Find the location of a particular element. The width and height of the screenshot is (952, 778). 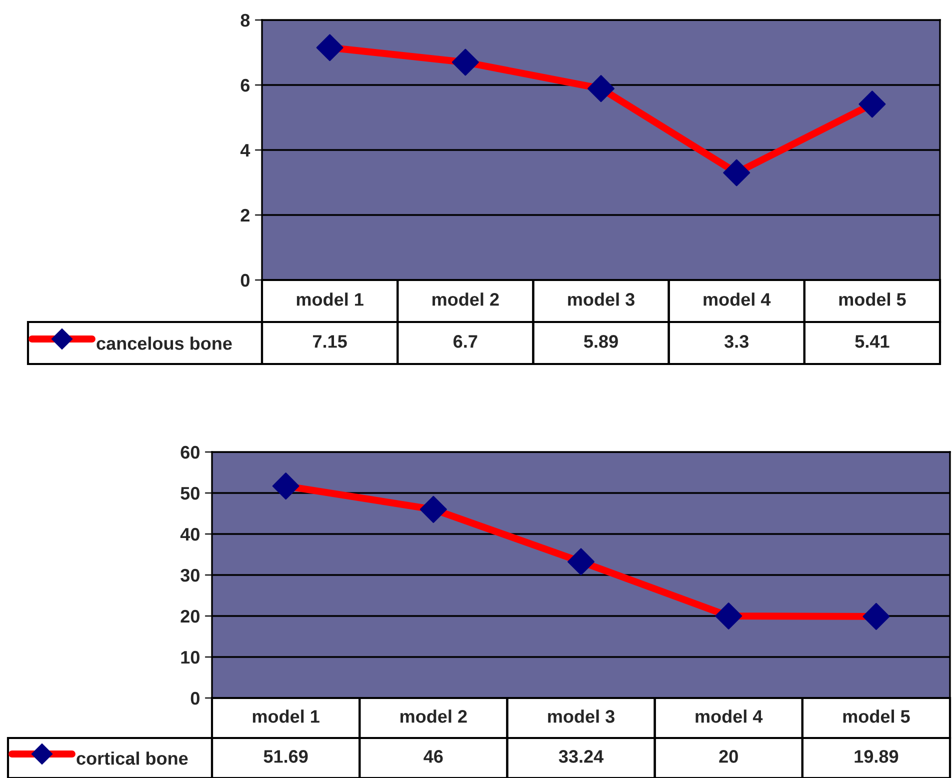

data-label: 46 is located at coordinates (433, 756).